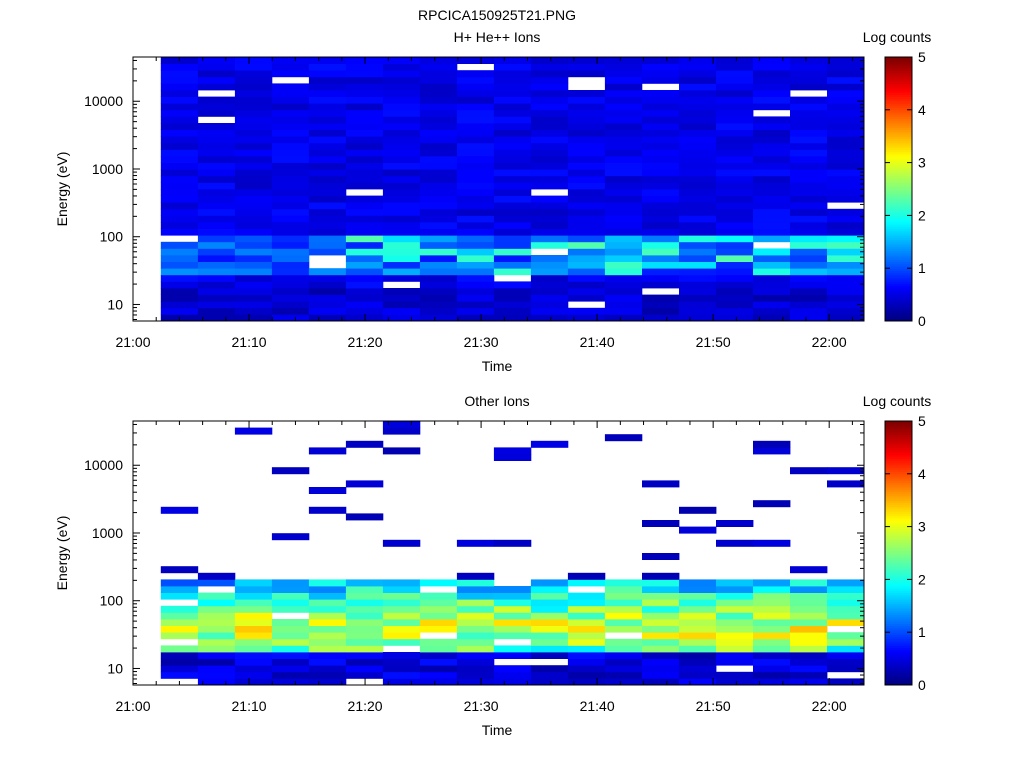 This screenshot has width=1024, height=773. What do you see at coordinates (898, 189) in the screenshot?
I see `colorbar-frame` at bounding box center [898, 189].